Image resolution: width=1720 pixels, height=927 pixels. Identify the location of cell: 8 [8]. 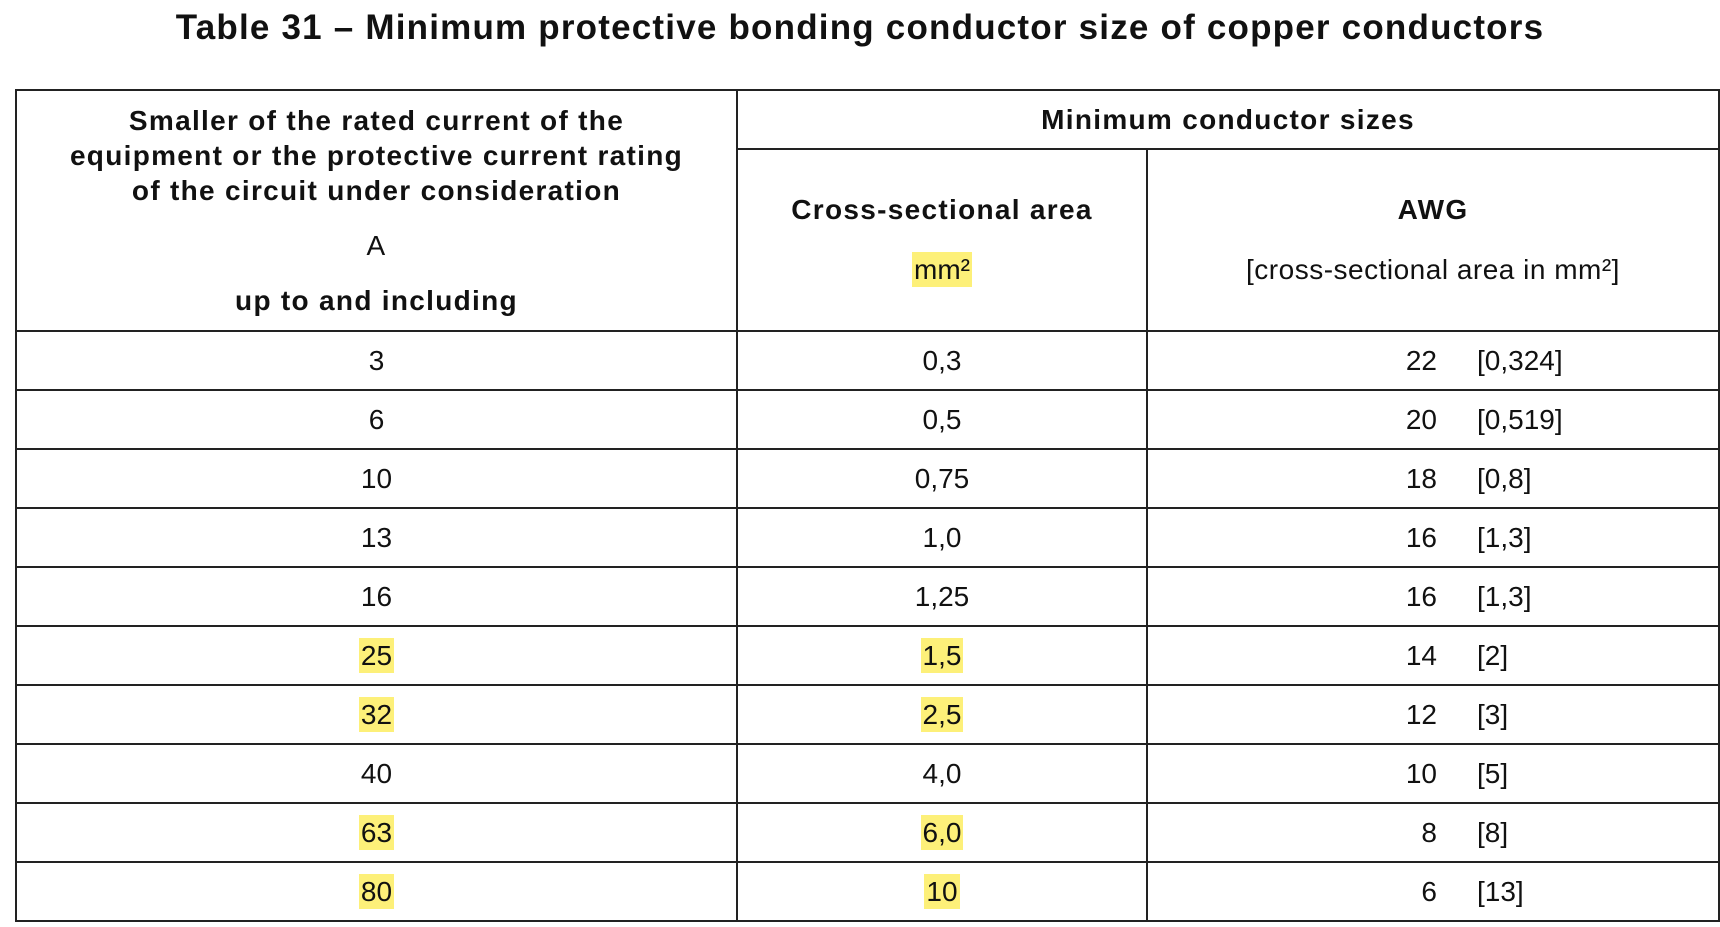
(1432, 832).